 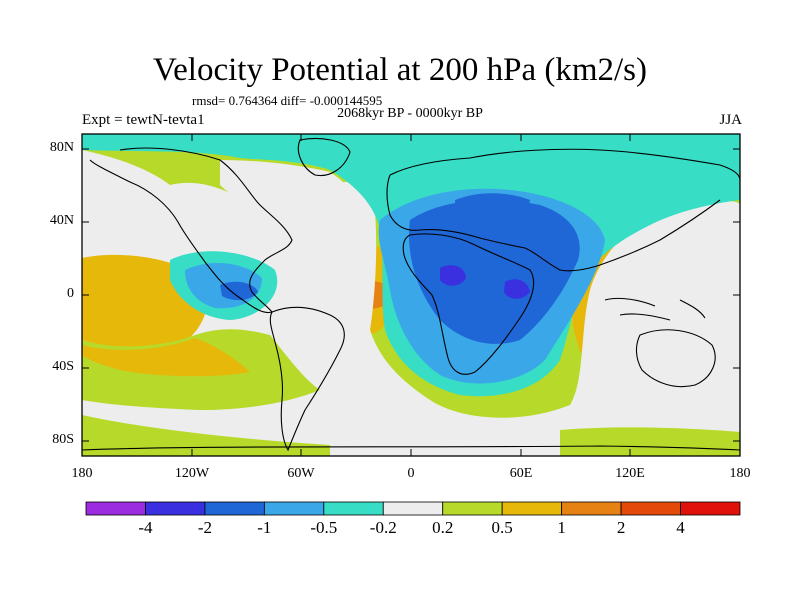 What do you see at coordinates (301, 473) in the screenshot?
I see `lon-label-60w: 60W` at bounding box center [301, 473].